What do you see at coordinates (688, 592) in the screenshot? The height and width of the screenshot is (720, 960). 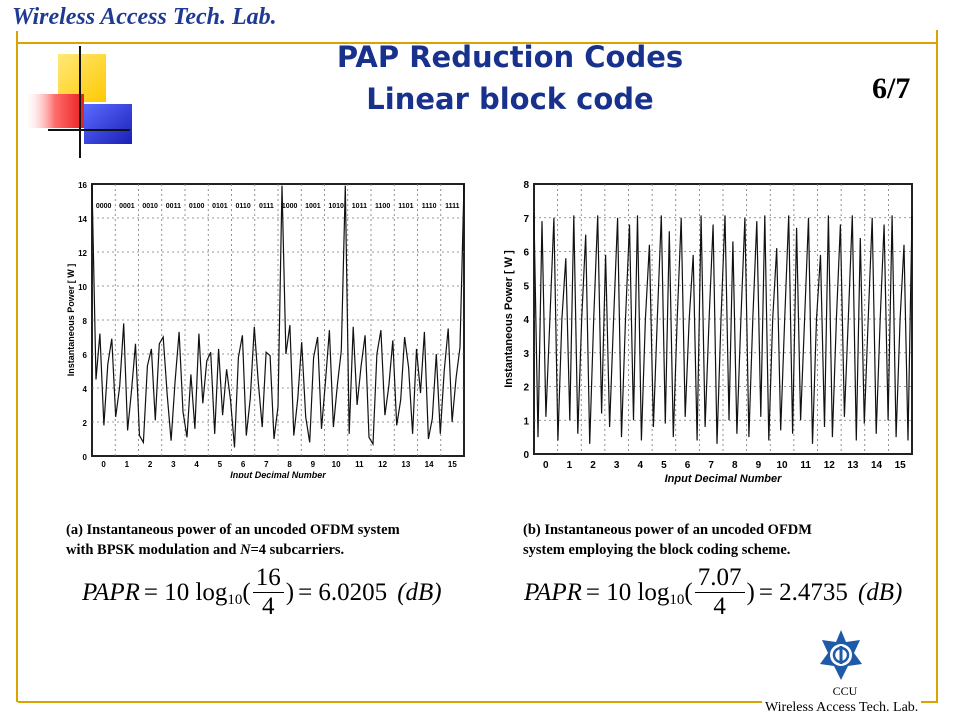 I see `formula-b-paren-open: (` at bounding box center [688, 592].